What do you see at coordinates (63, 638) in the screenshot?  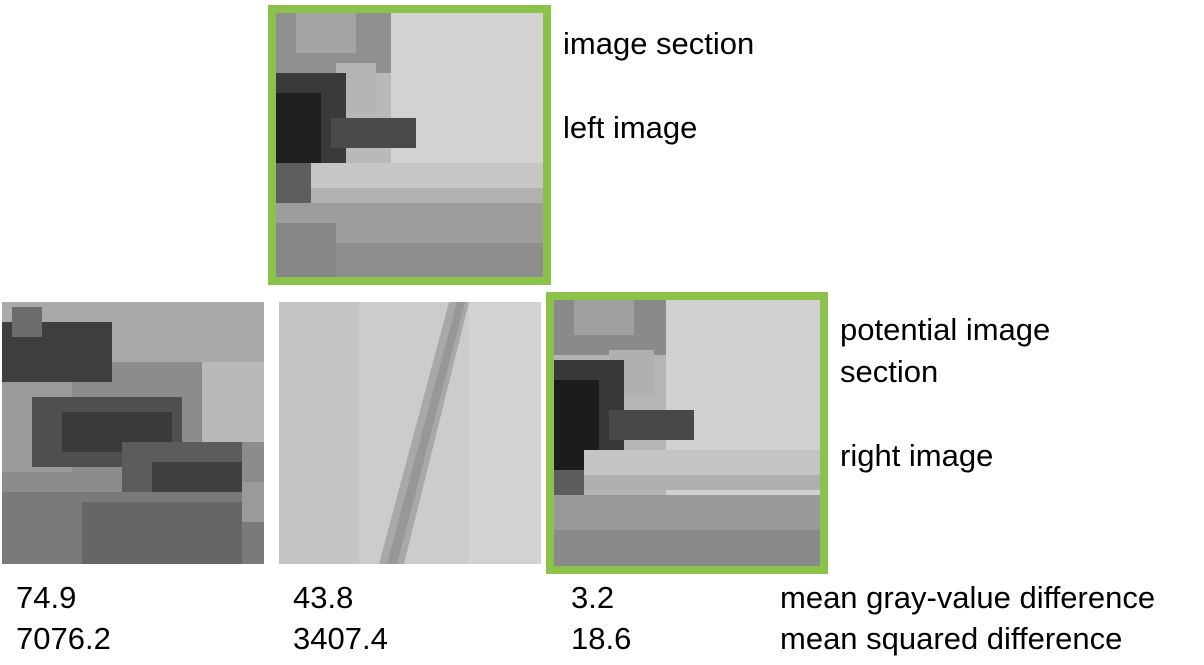 I see `candidate-1-mean-squared-difference: 7076.2` at bounding box center [63, 638].